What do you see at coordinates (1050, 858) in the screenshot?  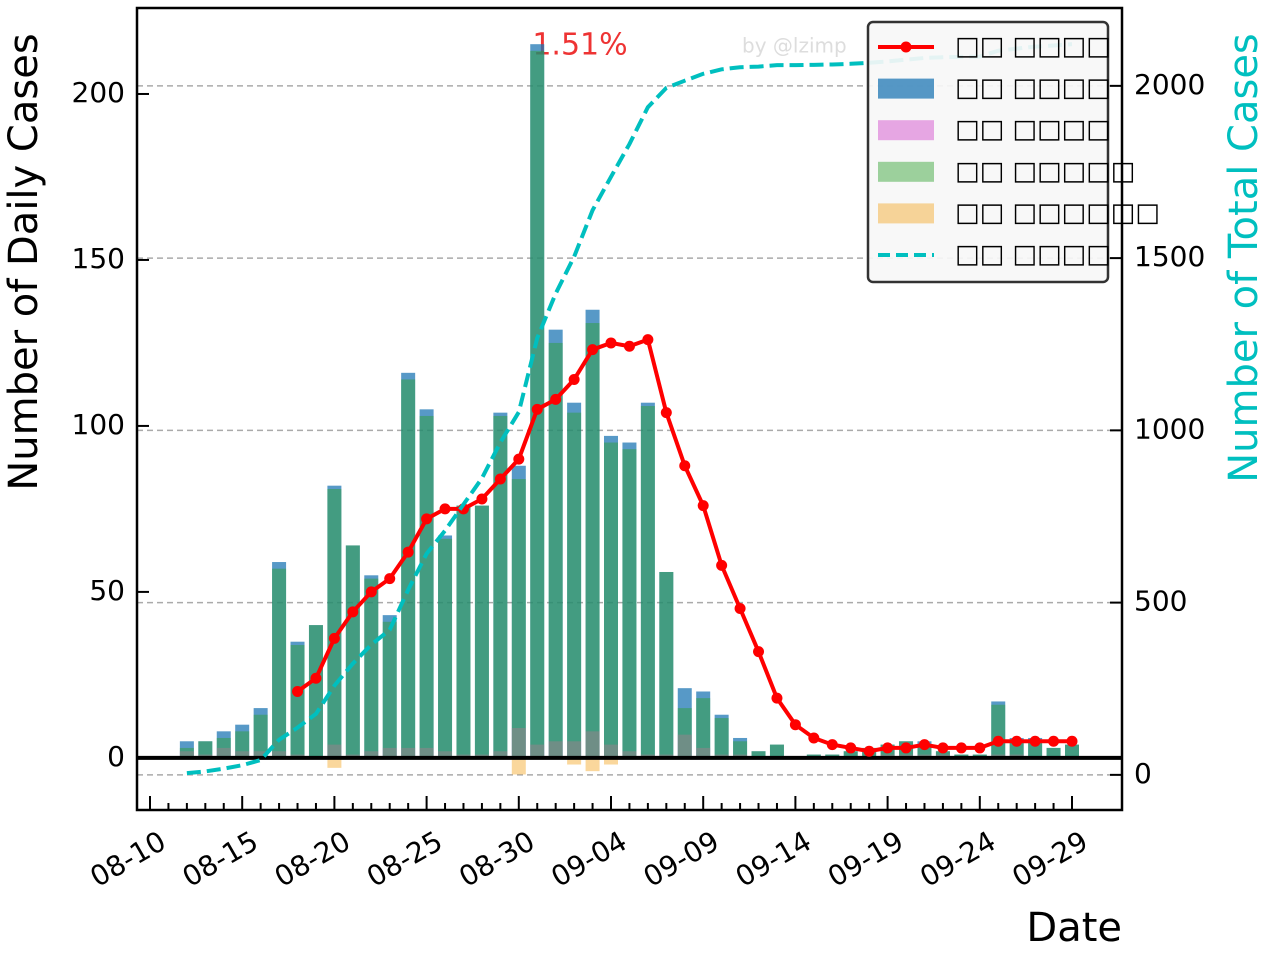 I see `x-tick-label: 09-29` at bounding box center [1050, 858].